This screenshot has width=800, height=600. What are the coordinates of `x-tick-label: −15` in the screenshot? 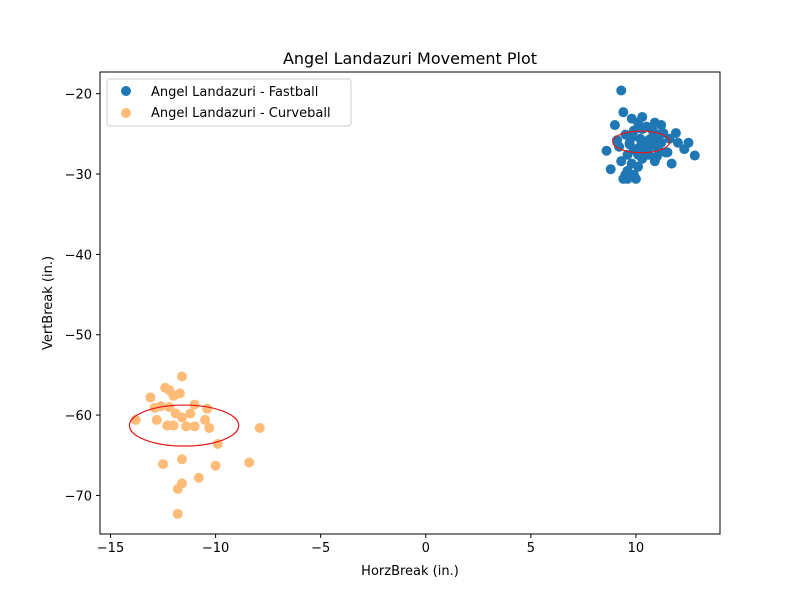 It's located at (110, 548).